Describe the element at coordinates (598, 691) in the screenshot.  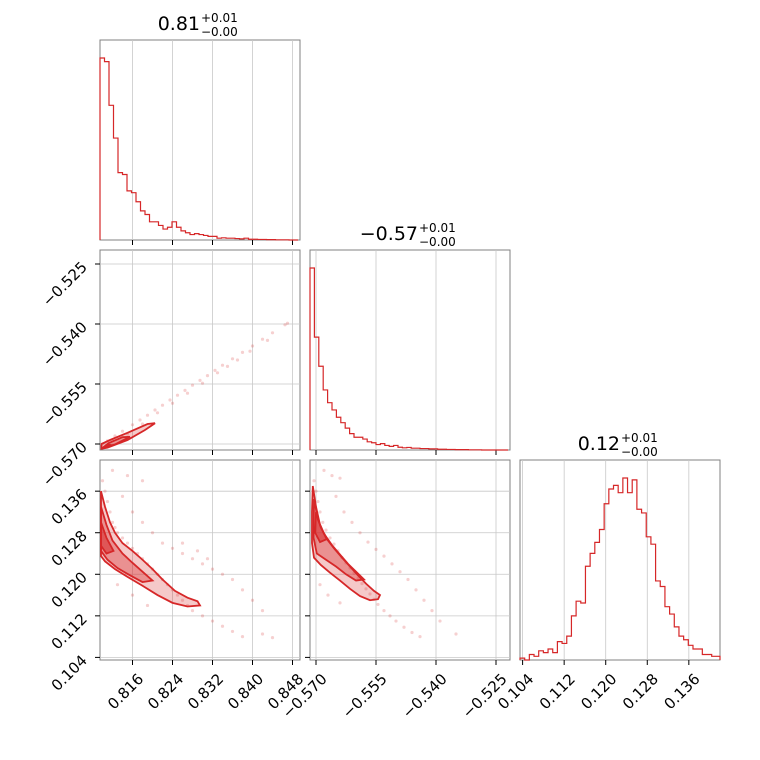
I see `tick-label-x: 0.120` at that location.